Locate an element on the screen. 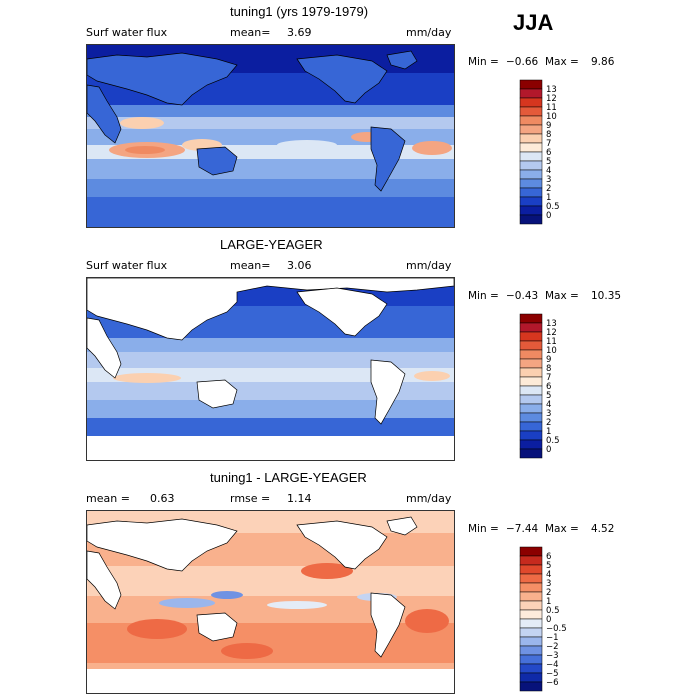  continents is located at coordinates (252, 121).